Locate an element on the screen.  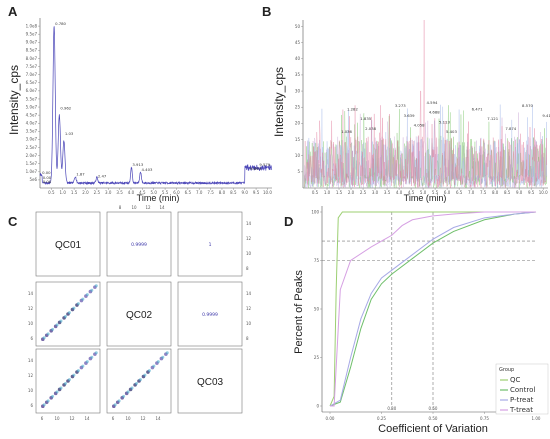
panel-a-x-tick-label: 6.0 is located at coordinates (176, 192).